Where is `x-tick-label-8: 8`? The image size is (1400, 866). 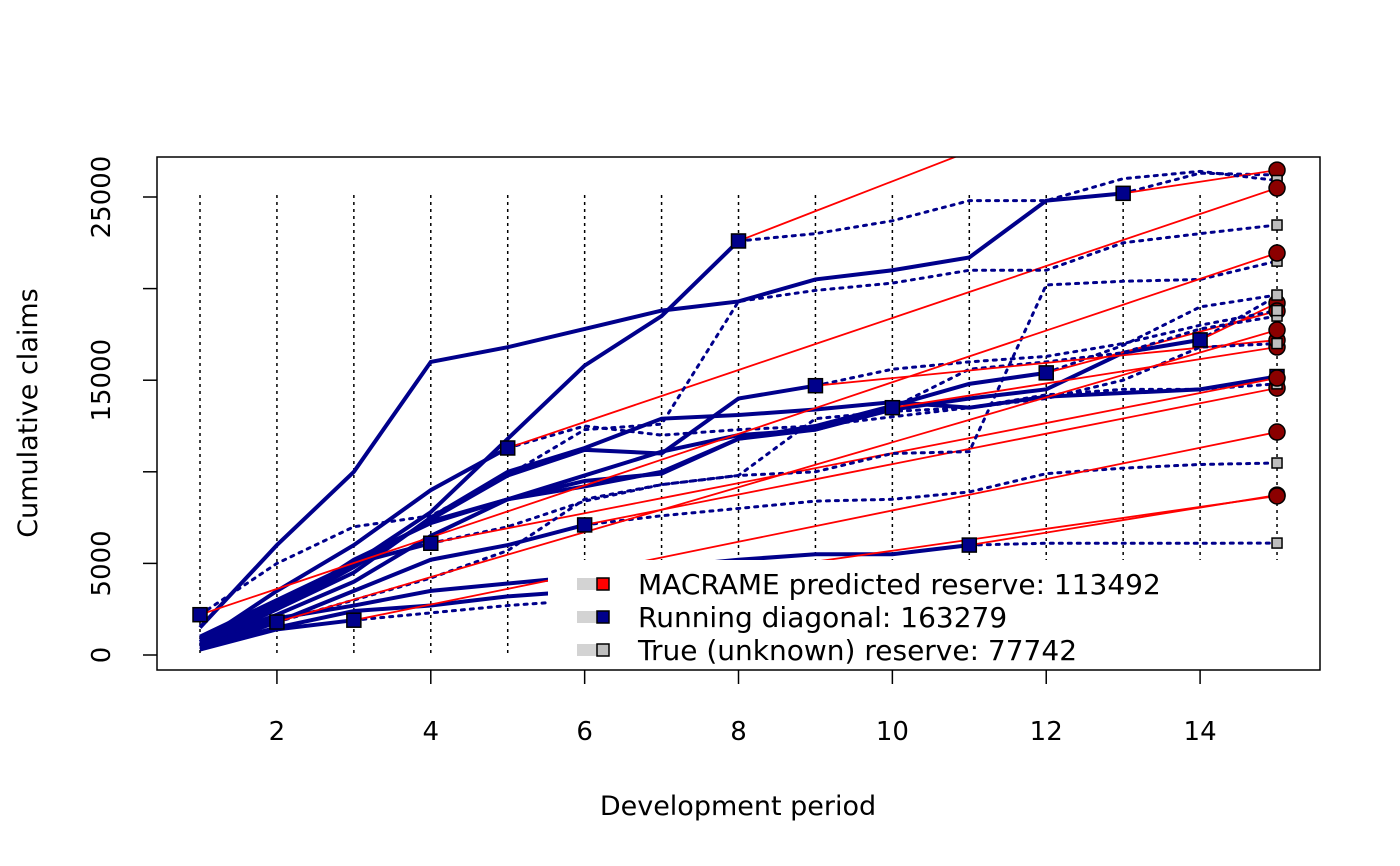
x-tick-label-8: 8 is located at coordinates (738, 732).